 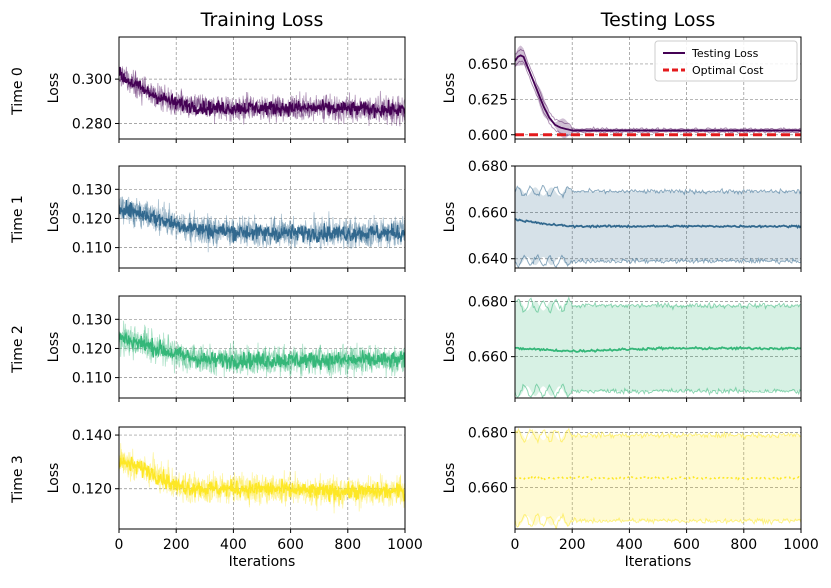 What do you see at coordinates (488, 100) in the screenshot?
I see `y-tick-label: 0.625` at bounding box center [488, 100].